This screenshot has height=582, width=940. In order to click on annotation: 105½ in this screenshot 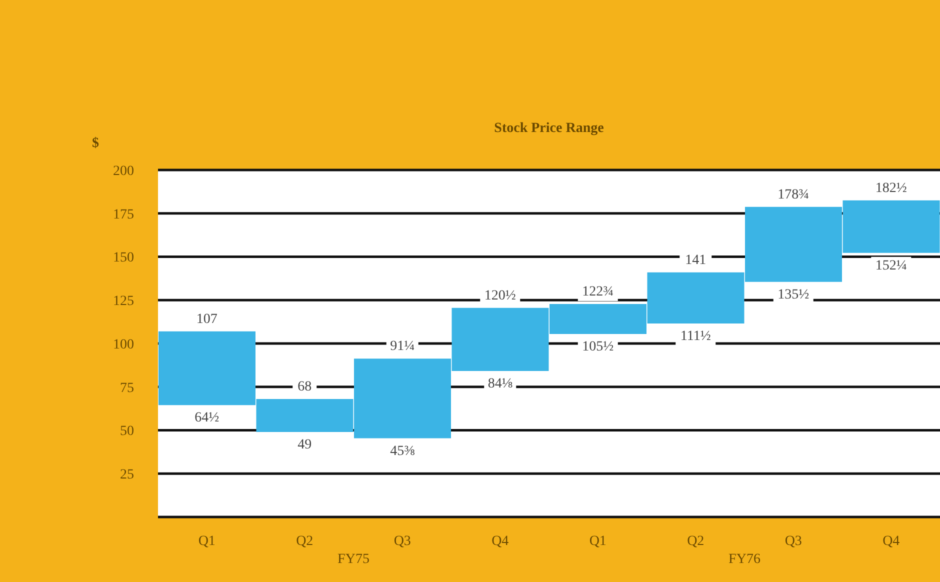, I will do `click(598, 346)`.